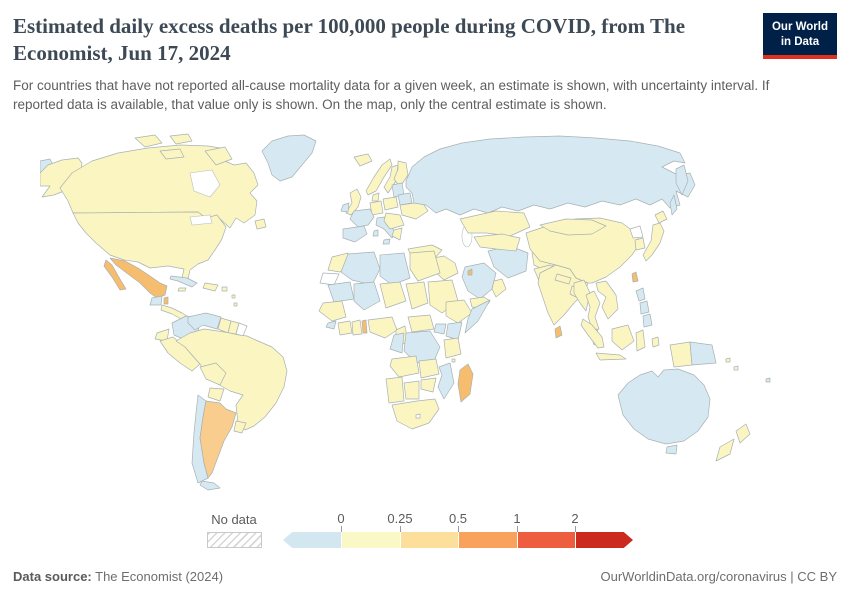 The width and height of the screenshot is (850, 600). Describe the element at coordinates (470, 272) in the screenshot. I see `country-kuwait` at that location.